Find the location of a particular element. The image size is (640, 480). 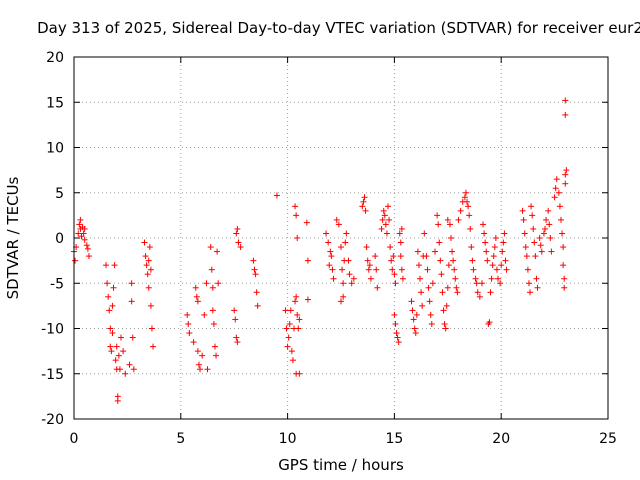

y-tick-label: -15 is located at coordinates (52, 375).